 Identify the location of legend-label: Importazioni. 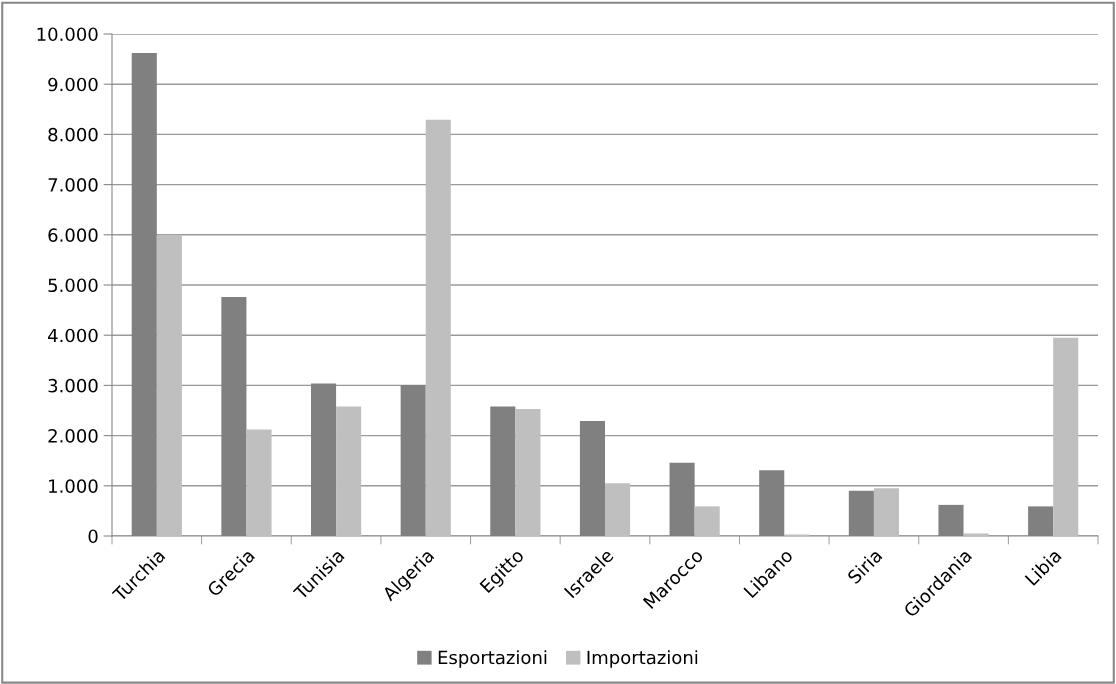
(642, 659).